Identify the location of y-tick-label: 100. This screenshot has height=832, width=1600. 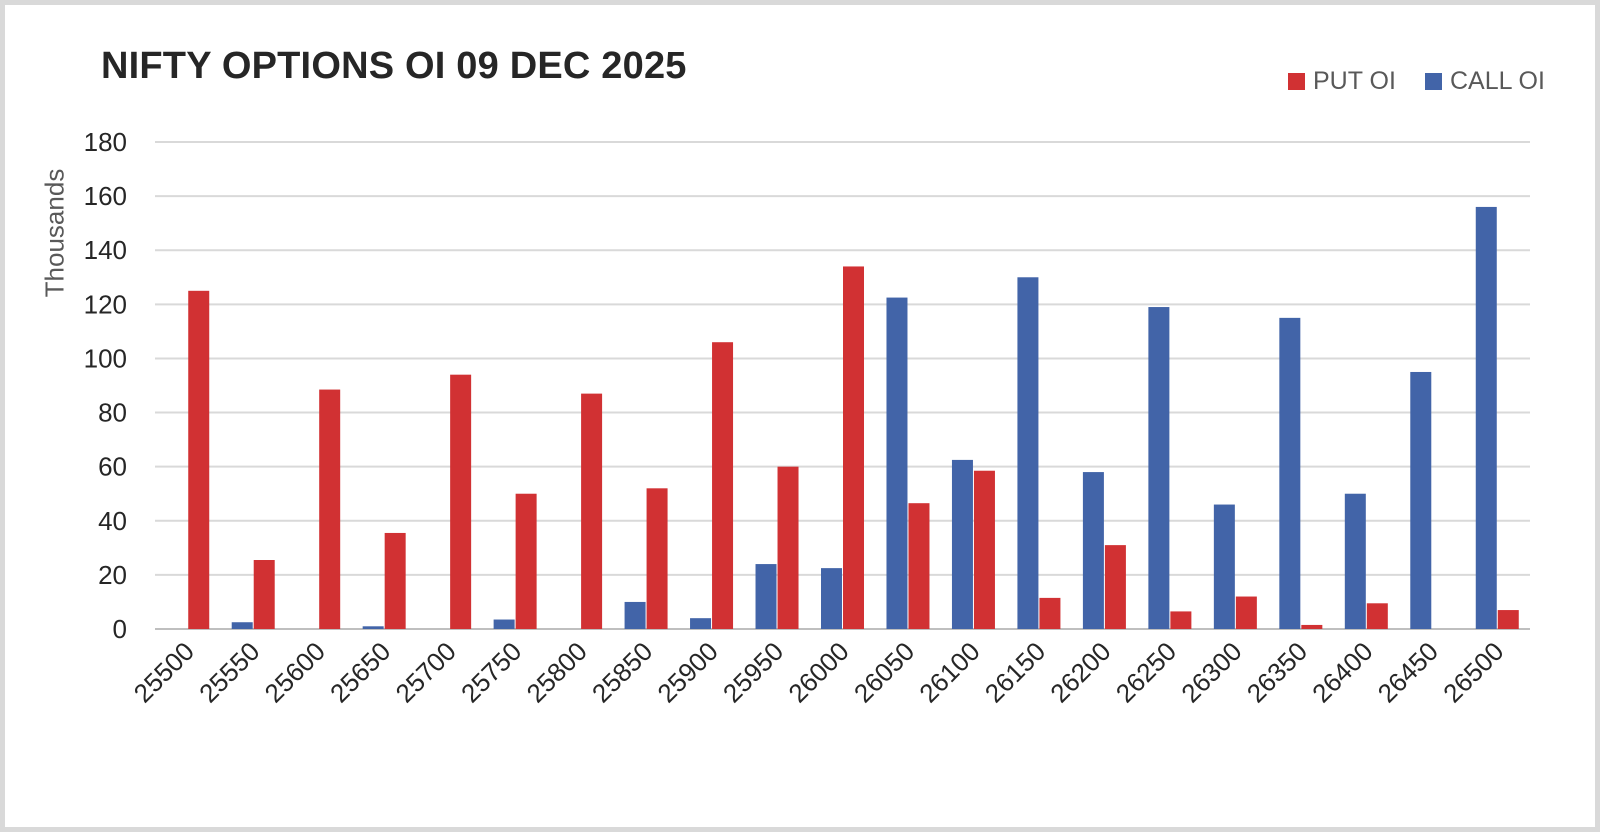
(105, 358).